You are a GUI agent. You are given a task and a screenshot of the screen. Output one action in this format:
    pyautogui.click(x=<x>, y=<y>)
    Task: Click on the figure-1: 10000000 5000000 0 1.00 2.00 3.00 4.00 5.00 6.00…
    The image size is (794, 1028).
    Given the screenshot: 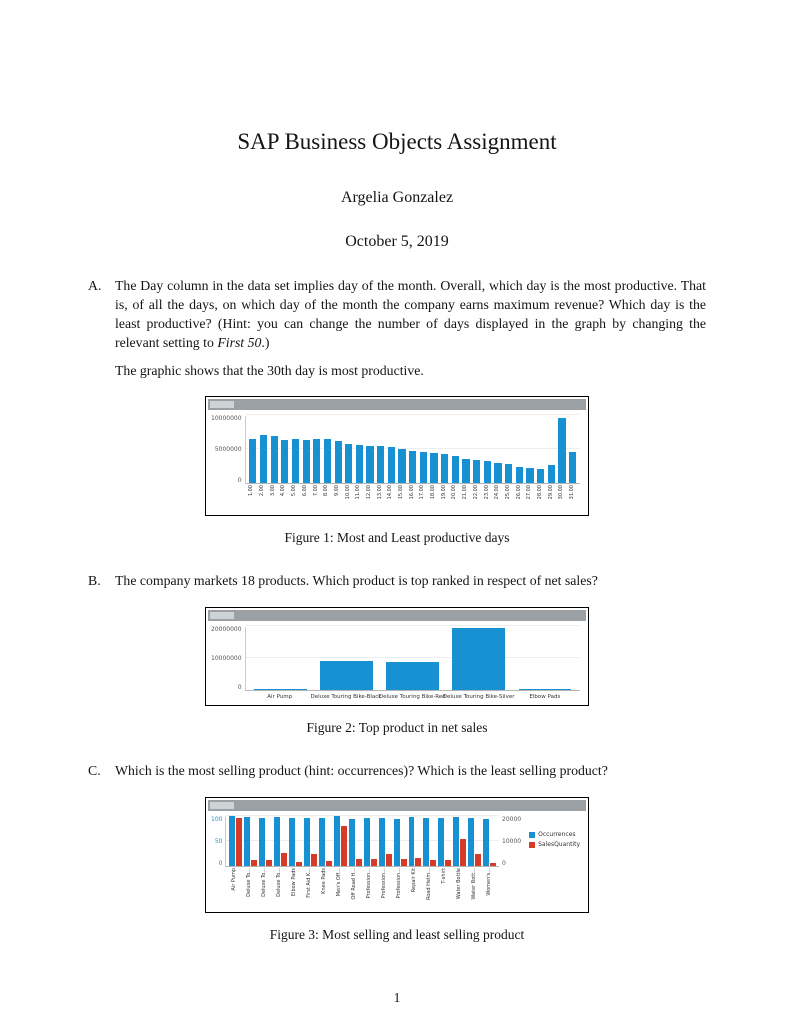 What is the action you would take?
    pyautogui.click(x=397, y=471)
    